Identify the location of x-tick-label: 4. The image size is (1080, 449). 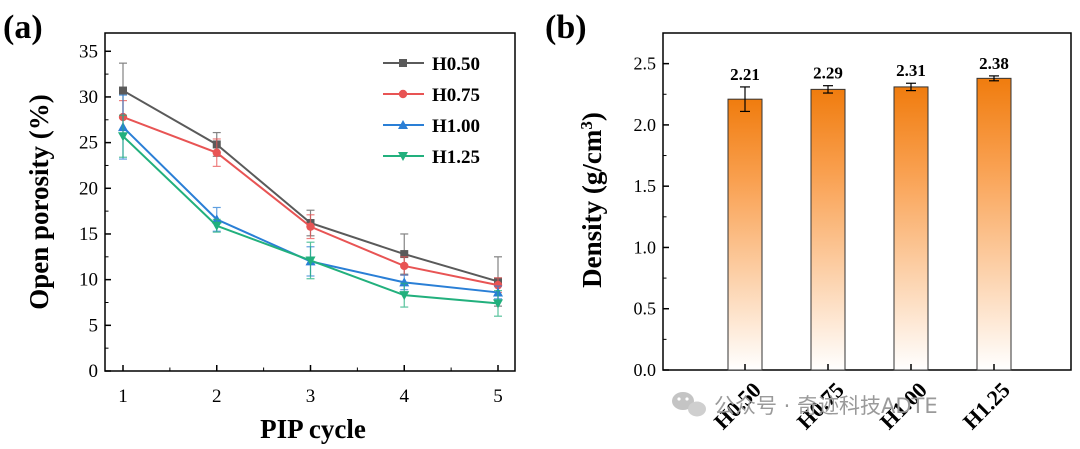
(405, 396).